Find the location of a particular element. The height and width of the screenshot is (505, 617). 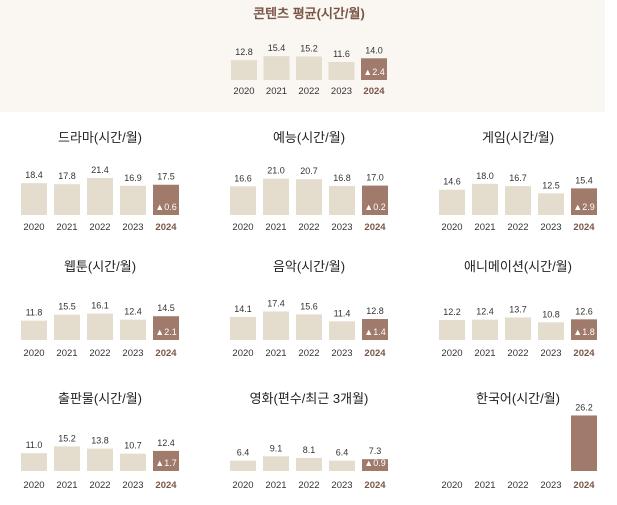

data-label: 16.6 is located at coordinates (243, 178).